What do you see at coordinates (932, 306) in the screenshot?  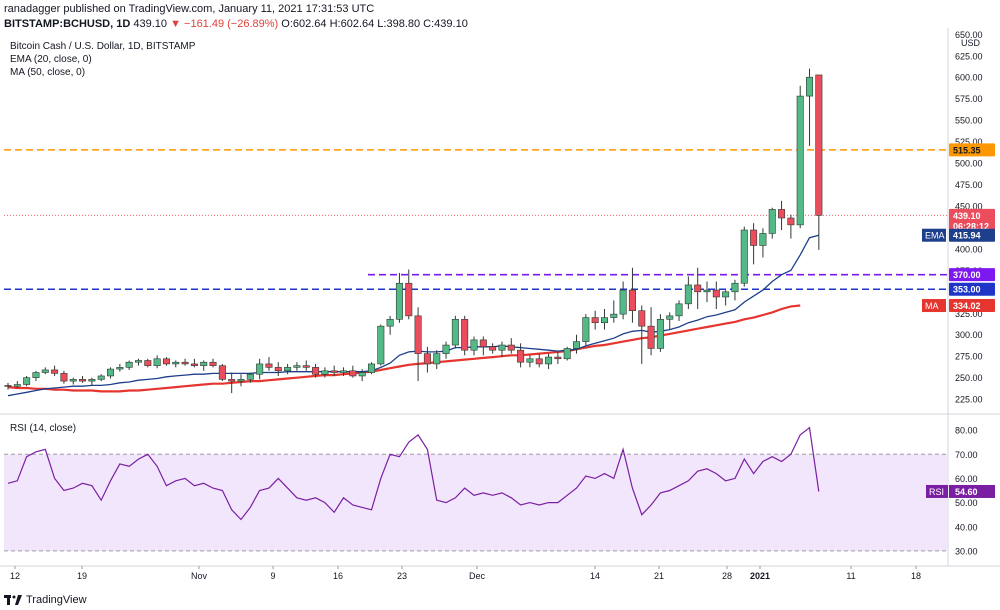 I see `tag-ma-prefix-text: MA` at bounding box center [932, 306].